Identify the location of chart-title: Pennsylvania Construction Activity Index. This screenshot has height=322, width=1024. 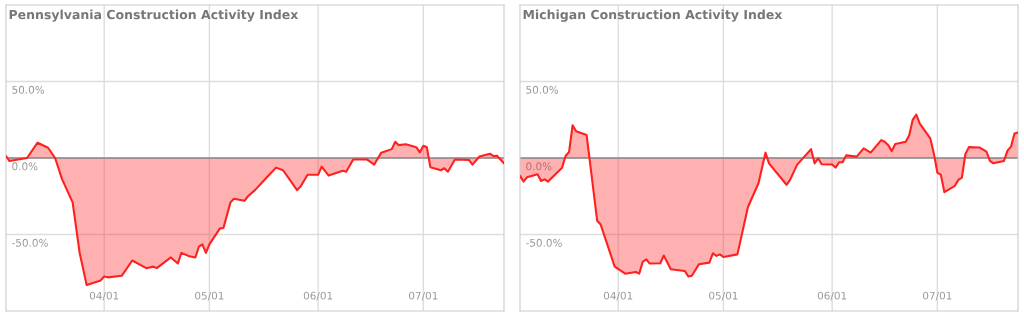
(154, 15).